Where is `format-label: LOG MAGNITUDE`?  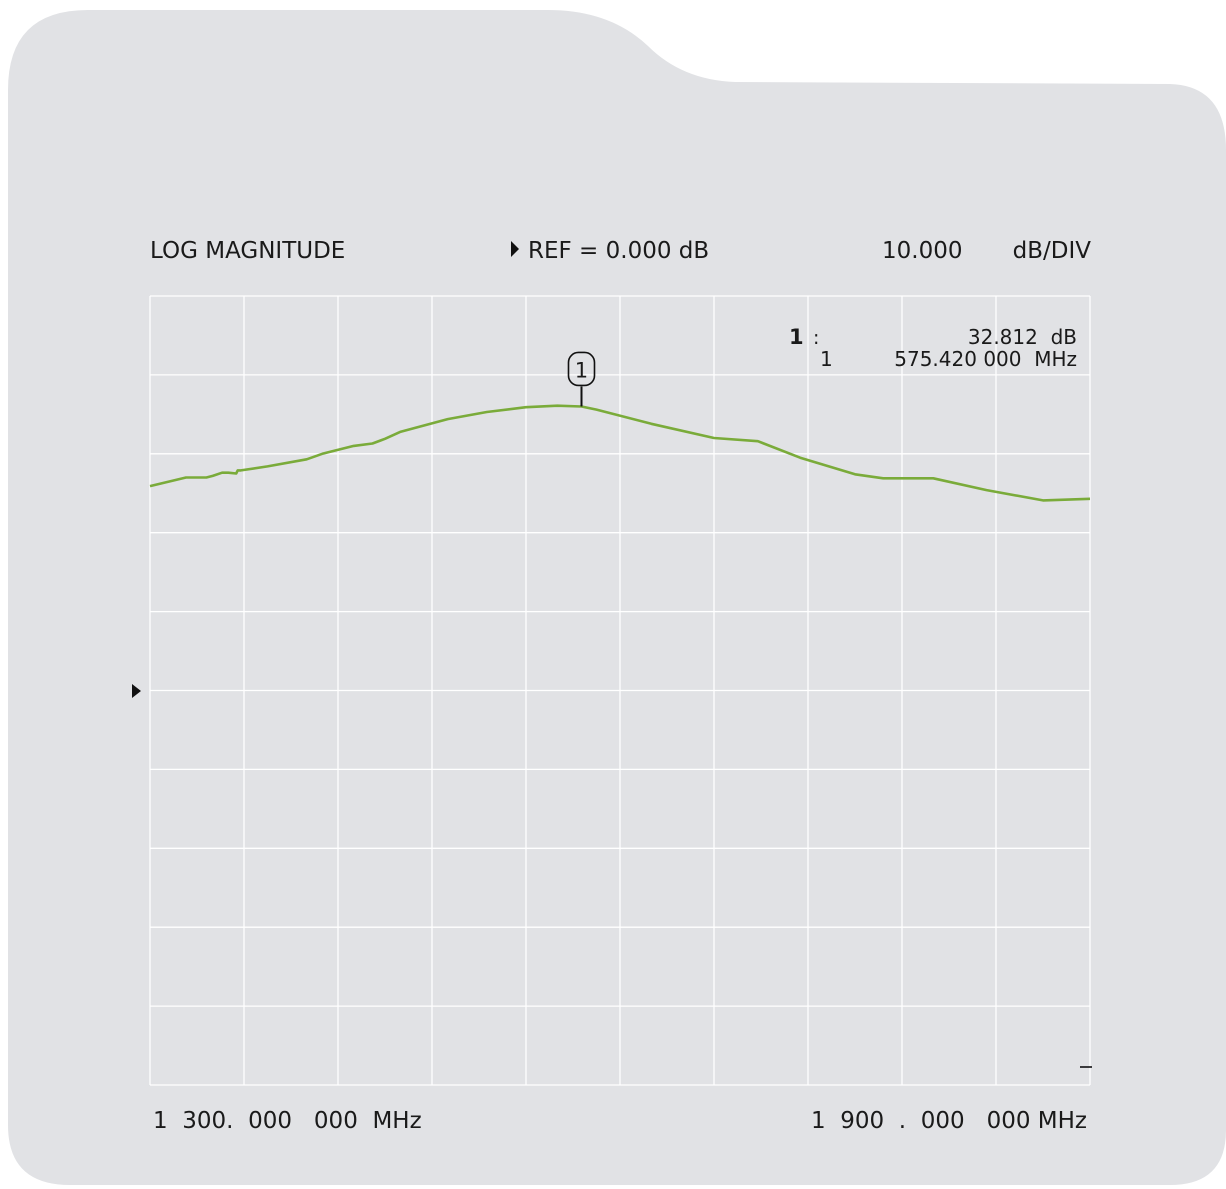
format-label: LOG MAGNITUDE is located at coordinates (247, 251).